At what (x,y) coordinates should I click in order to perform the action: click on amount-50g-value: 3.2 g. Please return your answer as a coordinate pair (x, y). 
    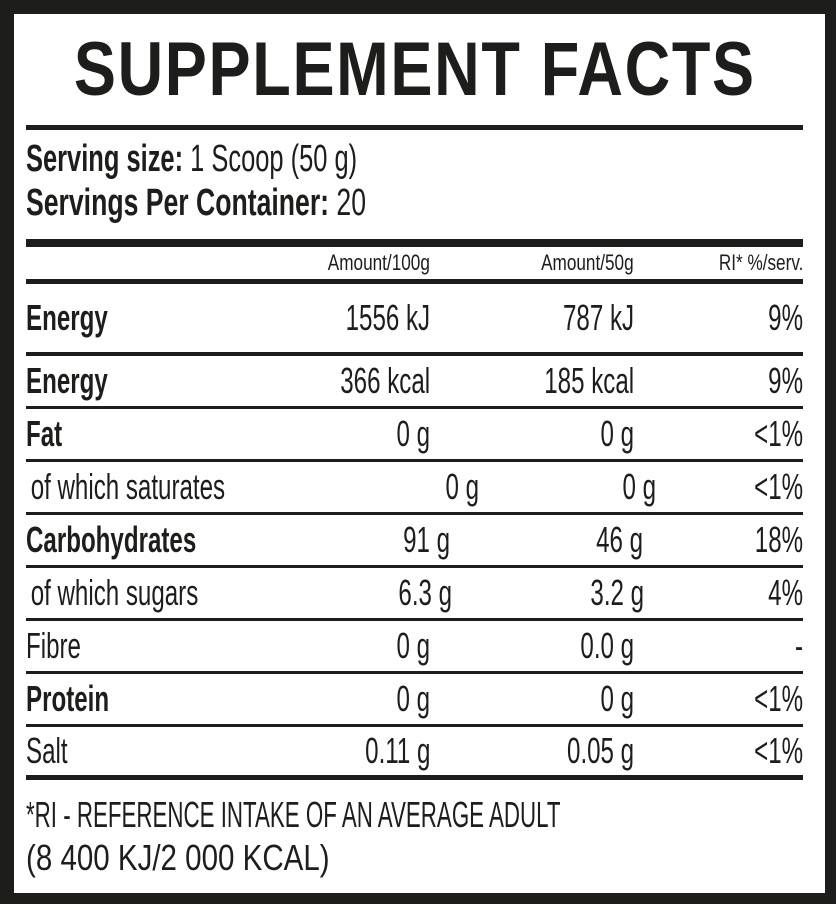
    Looking at the image, I should click on (617, 592).